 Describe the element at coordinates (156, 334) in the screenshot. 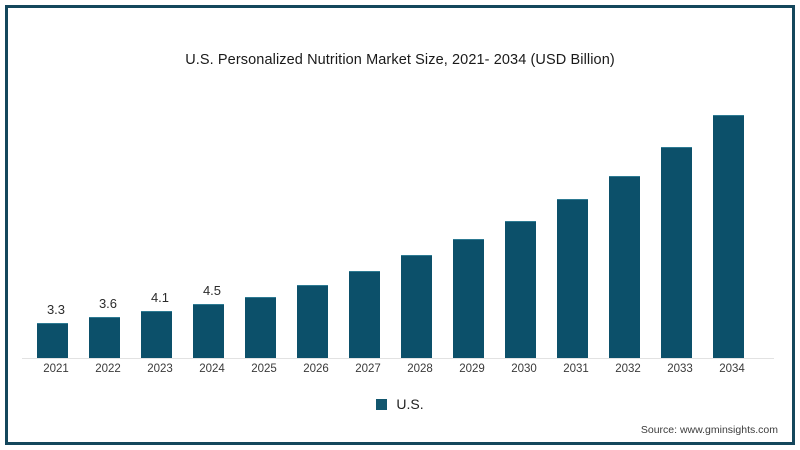

I see `bar-2023` at that location.